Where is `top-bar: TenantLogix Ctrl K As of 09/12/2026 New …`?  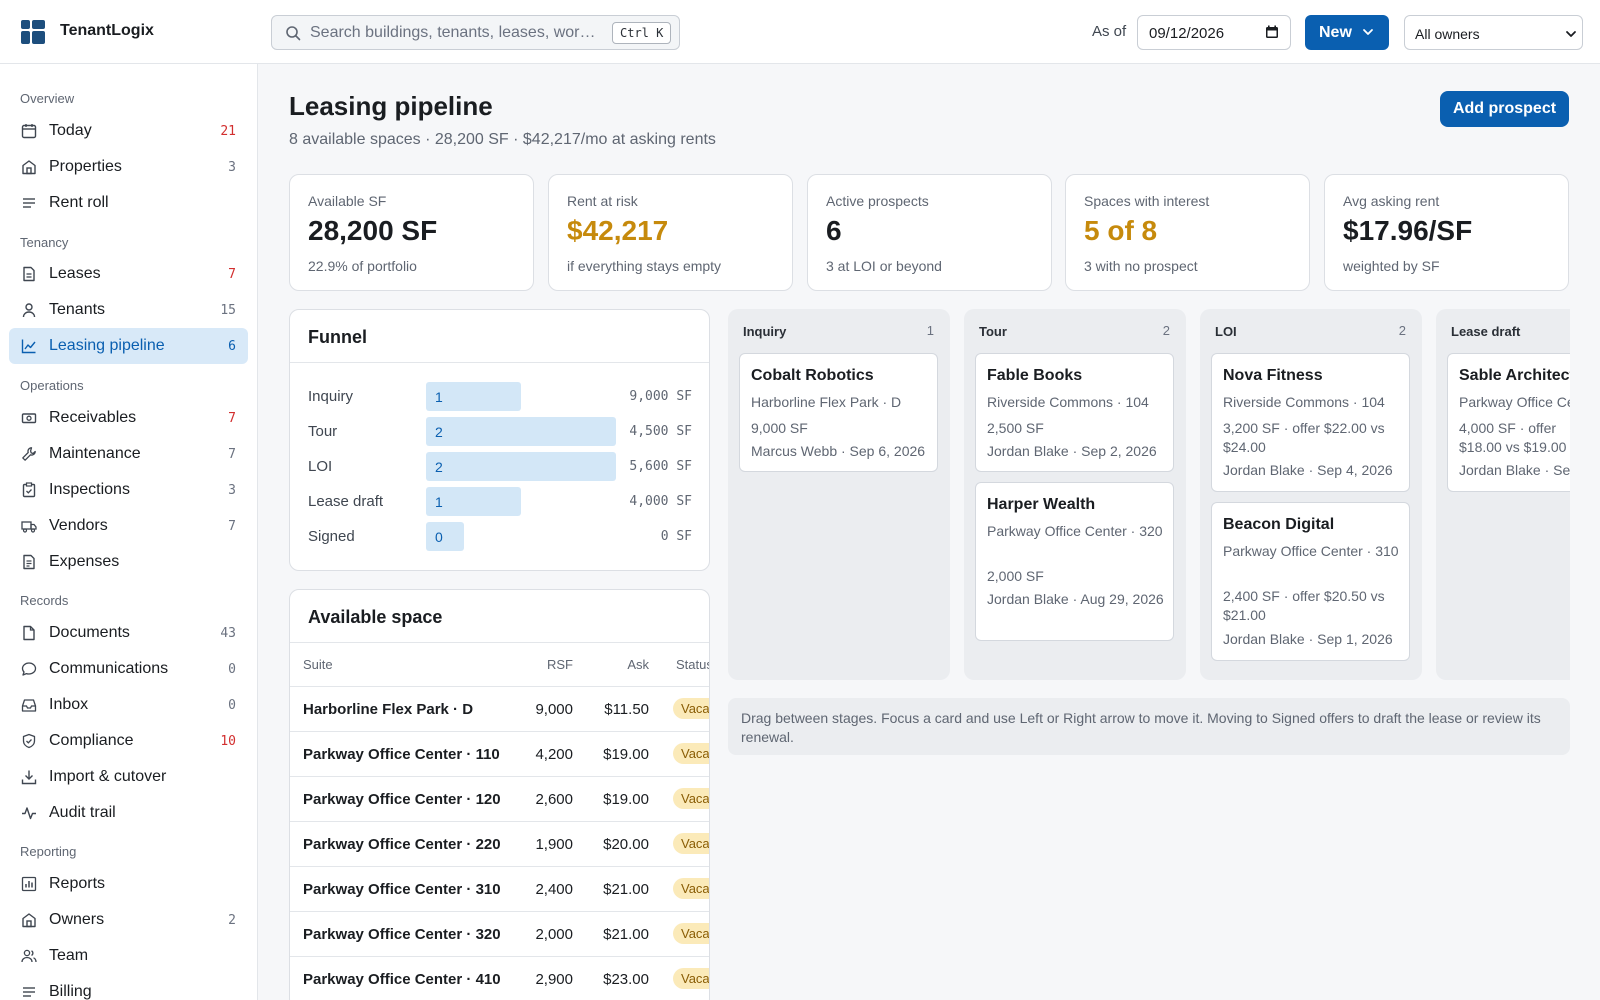
top-bar: TenantLogix Ctrl K As of 09/12/2026 New … is located at coordinates (800, 32).